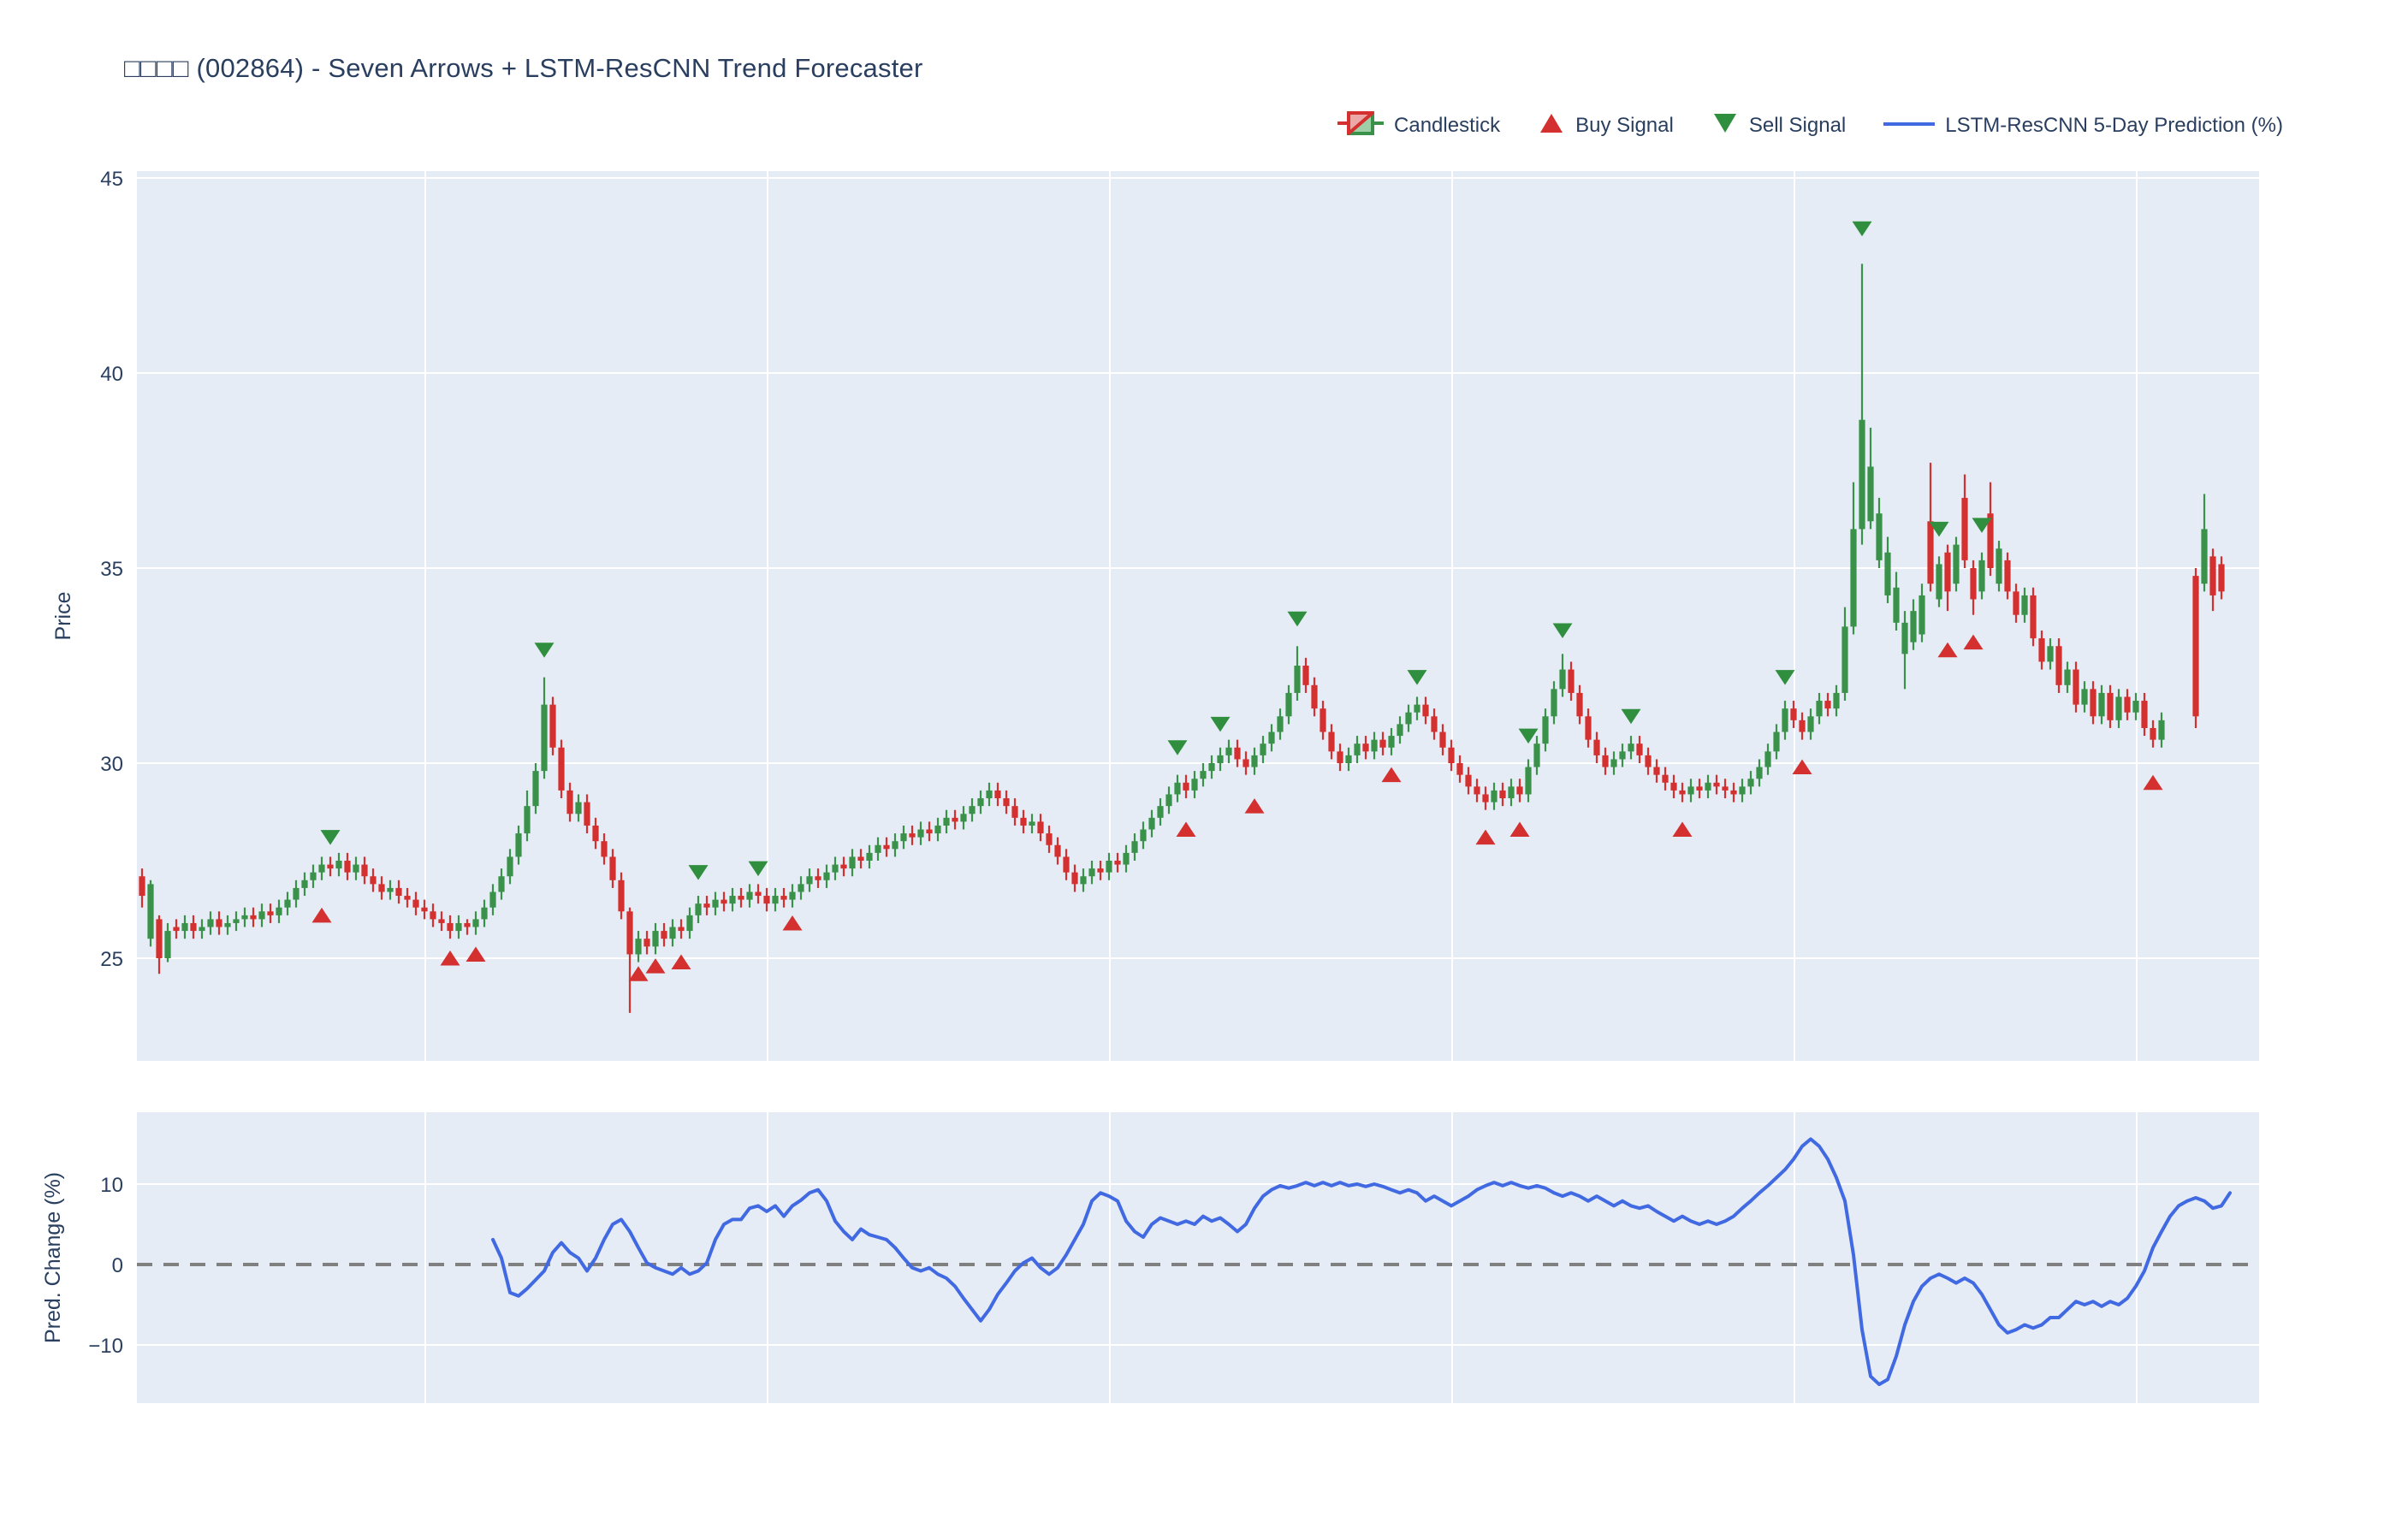 The height and width of the screenshot is (1540, 2396). What do you see at coordinates (112, 959) in the screenshot?
I see `price-tick-label: 25` at bounding box center [112, 959].